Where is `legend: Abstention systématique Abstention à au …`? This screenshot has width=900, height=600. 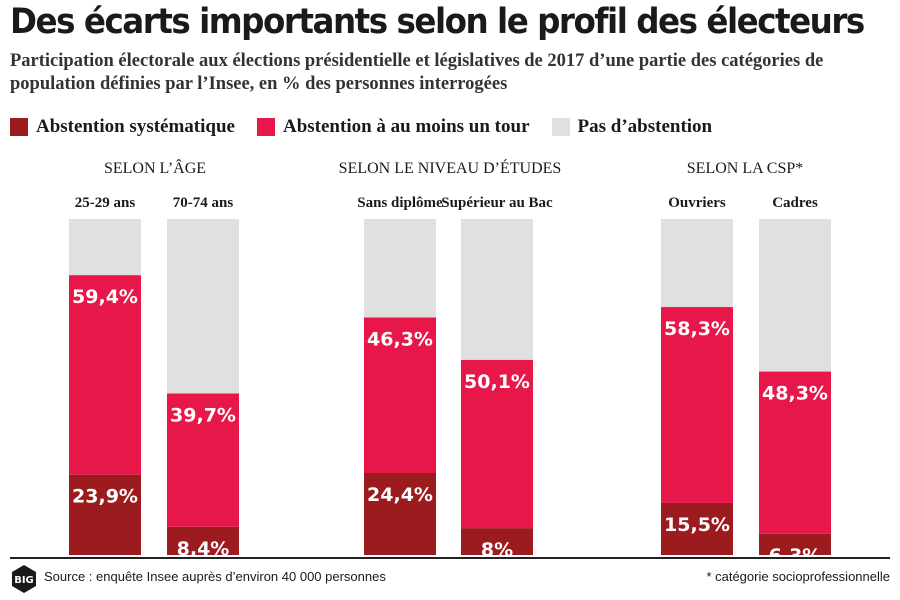 legend: Abstention systématique Abstention à au … is located at coordinates (372, 127).